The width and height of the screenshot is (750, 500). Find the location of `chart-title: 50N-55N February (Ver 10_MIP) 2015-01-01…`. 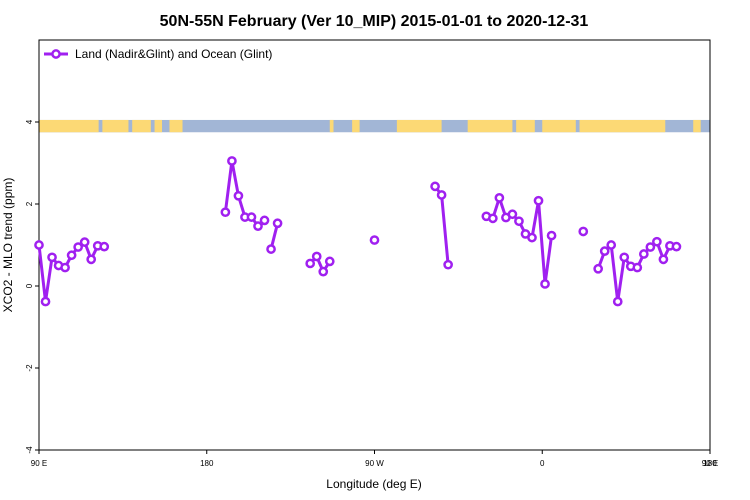

chart-title: 50N-55N February (Ver 10_MIP) 2015-01-01… is located at coordinates (374, 21).